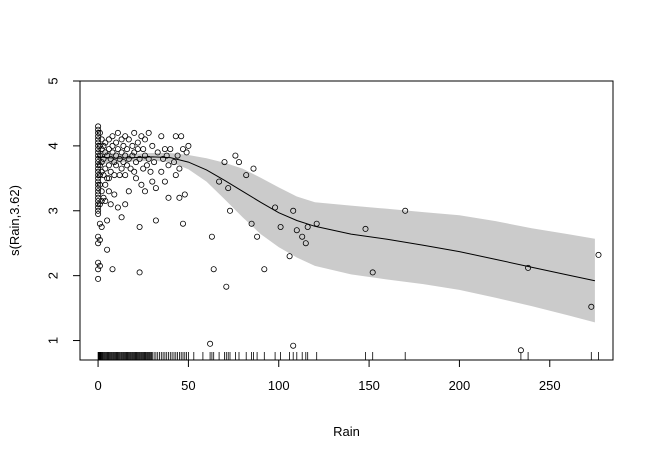  I want to click on y-axis-title: s(Rain,3.62), so click(14, 220).